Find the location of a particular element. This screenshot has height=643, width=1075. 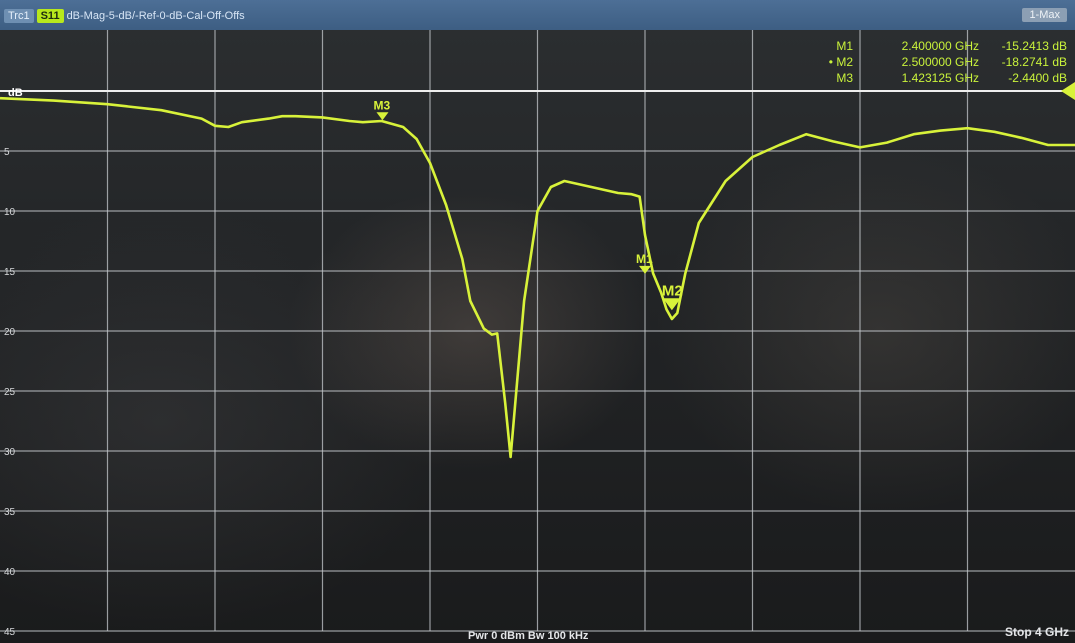

marker-value: -18.2741 dB is located at coordinates (1034, 62).